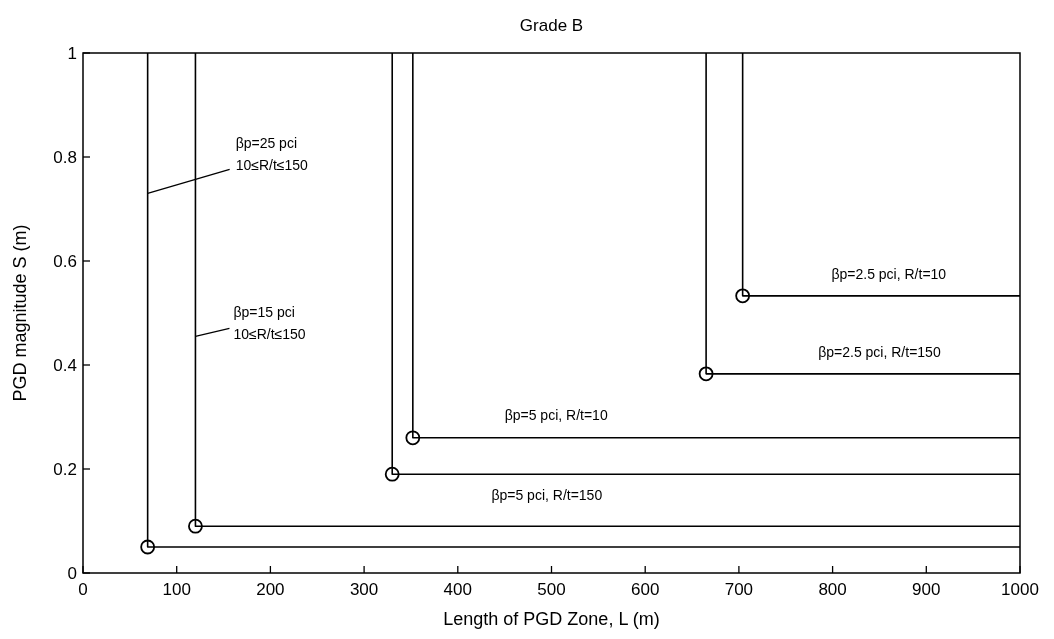 This screenshot has height=639, width=1054. Describe the element at coordinates (832, 589) in the screenshot. I see `x-tick-label: 800` at that location.